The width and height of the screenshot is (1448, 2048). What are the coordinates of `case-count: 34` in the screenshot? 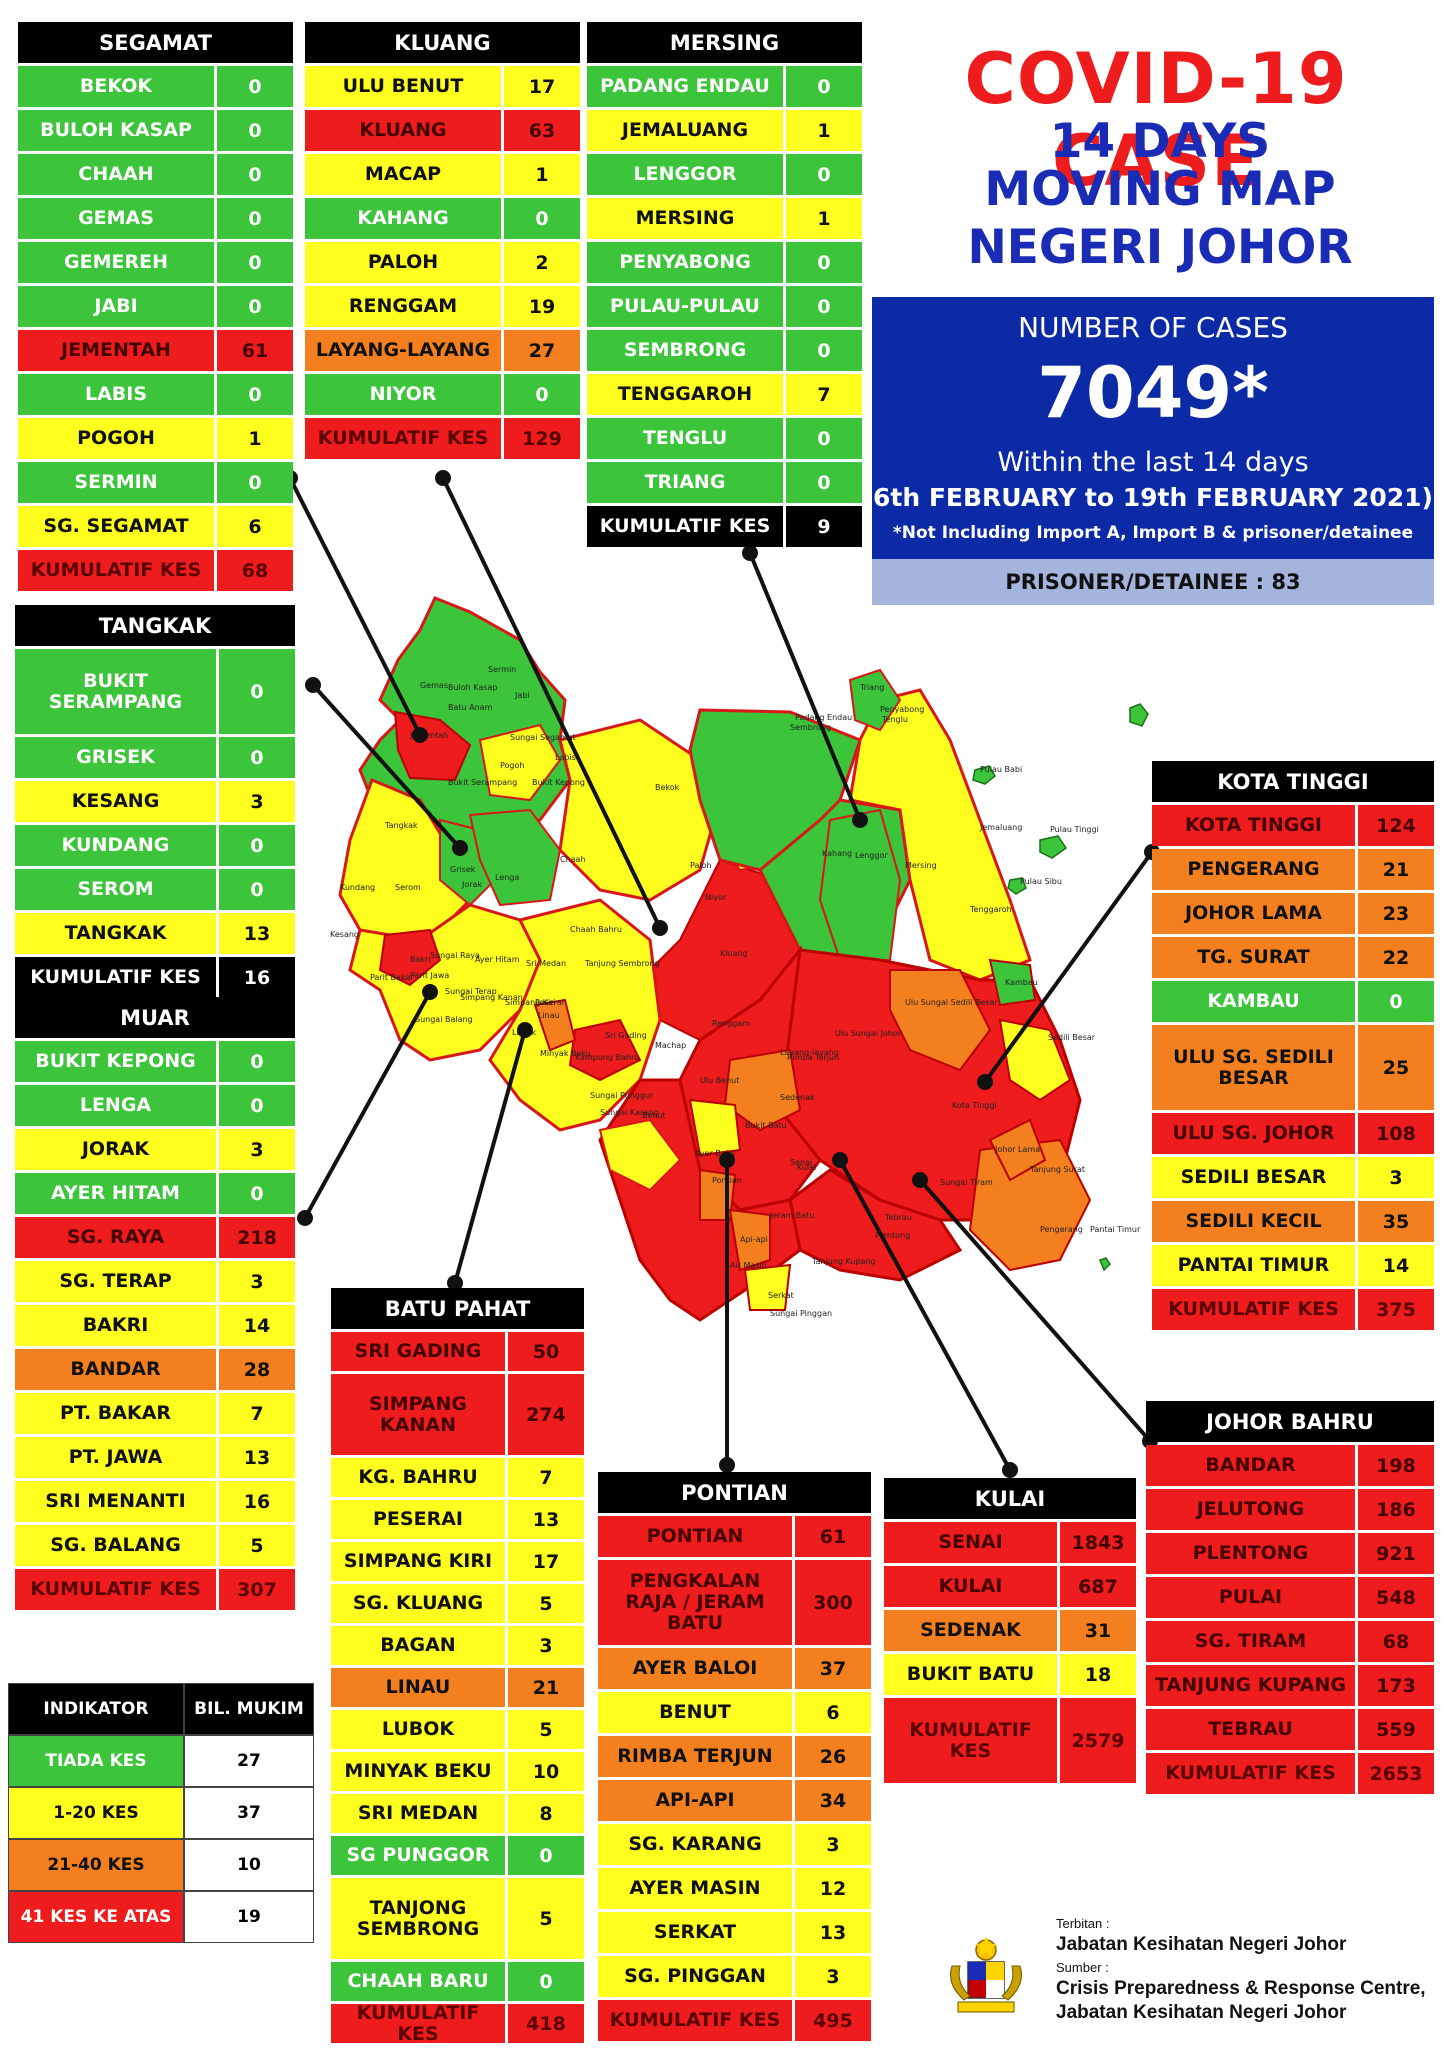 It's located at (833, 1800).